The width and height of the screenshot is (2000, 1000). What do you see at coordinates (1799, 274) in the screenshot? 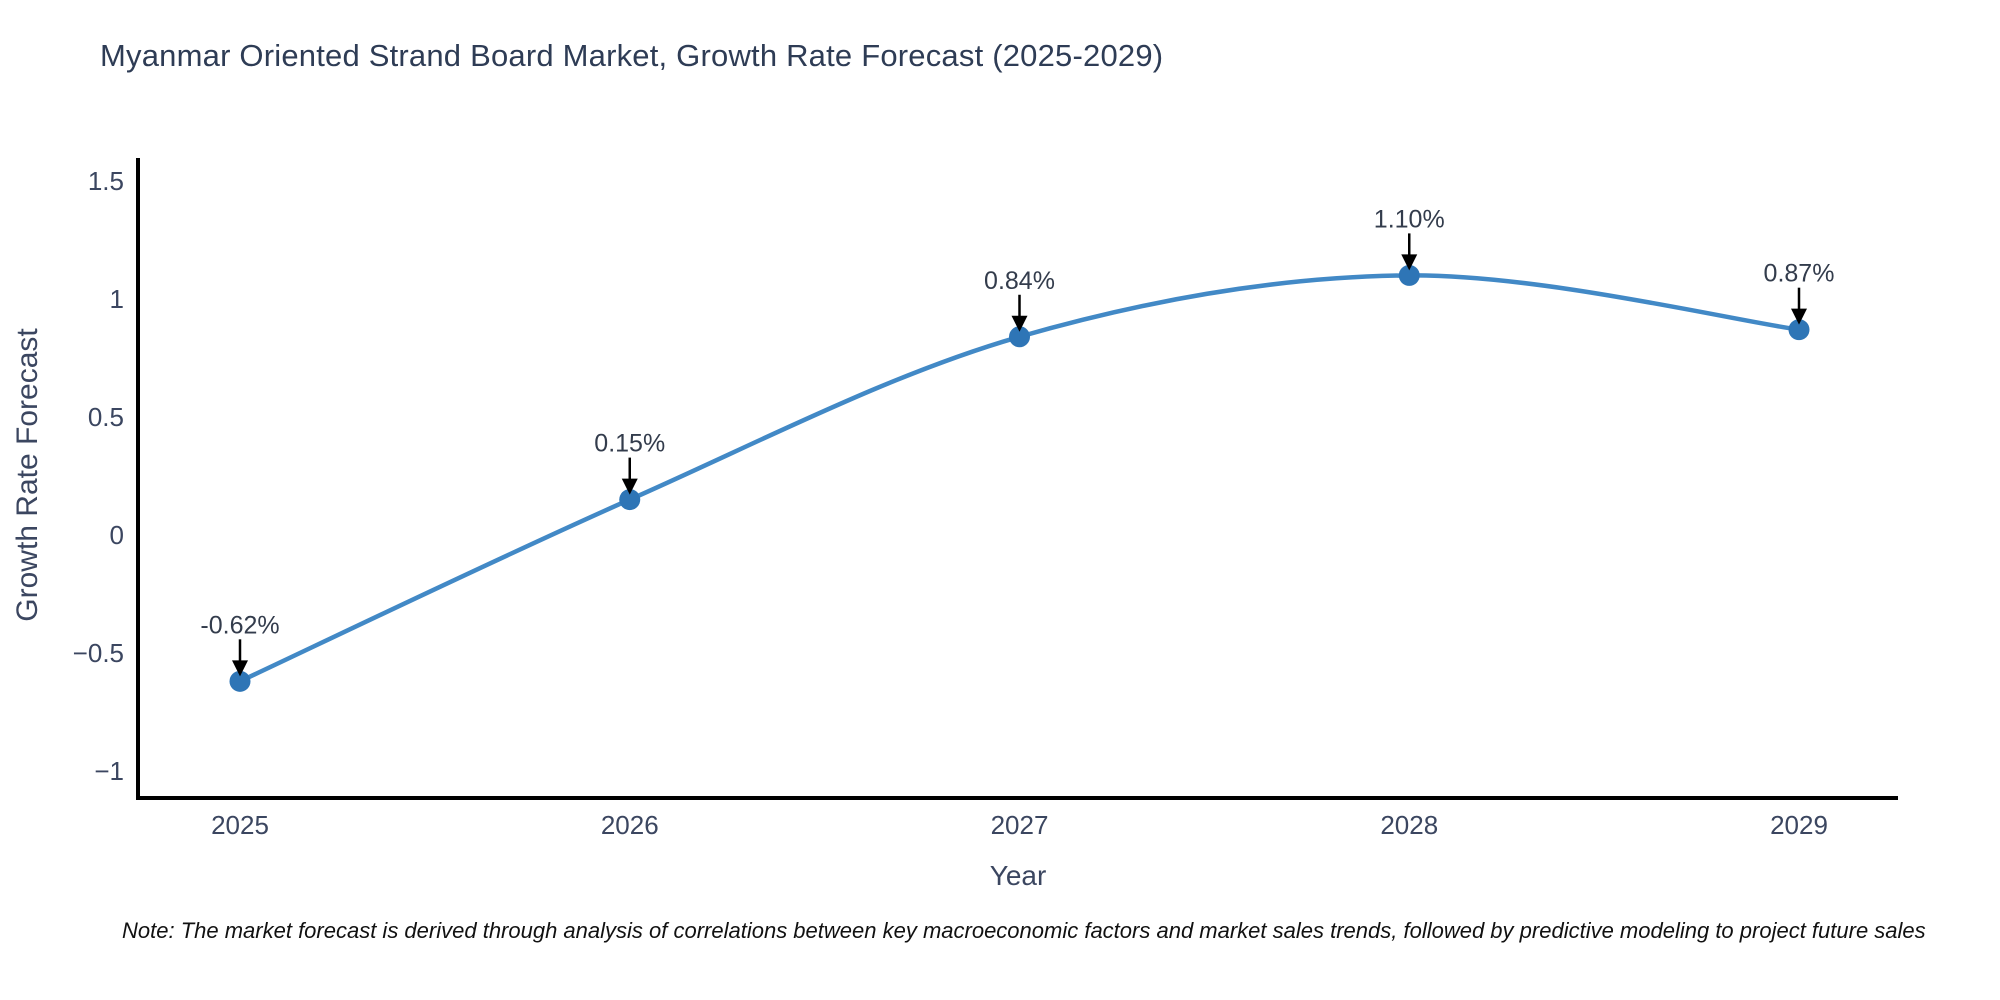
I see `annotation-label-2029: 0.87%` at bounding box center [1799, 274].